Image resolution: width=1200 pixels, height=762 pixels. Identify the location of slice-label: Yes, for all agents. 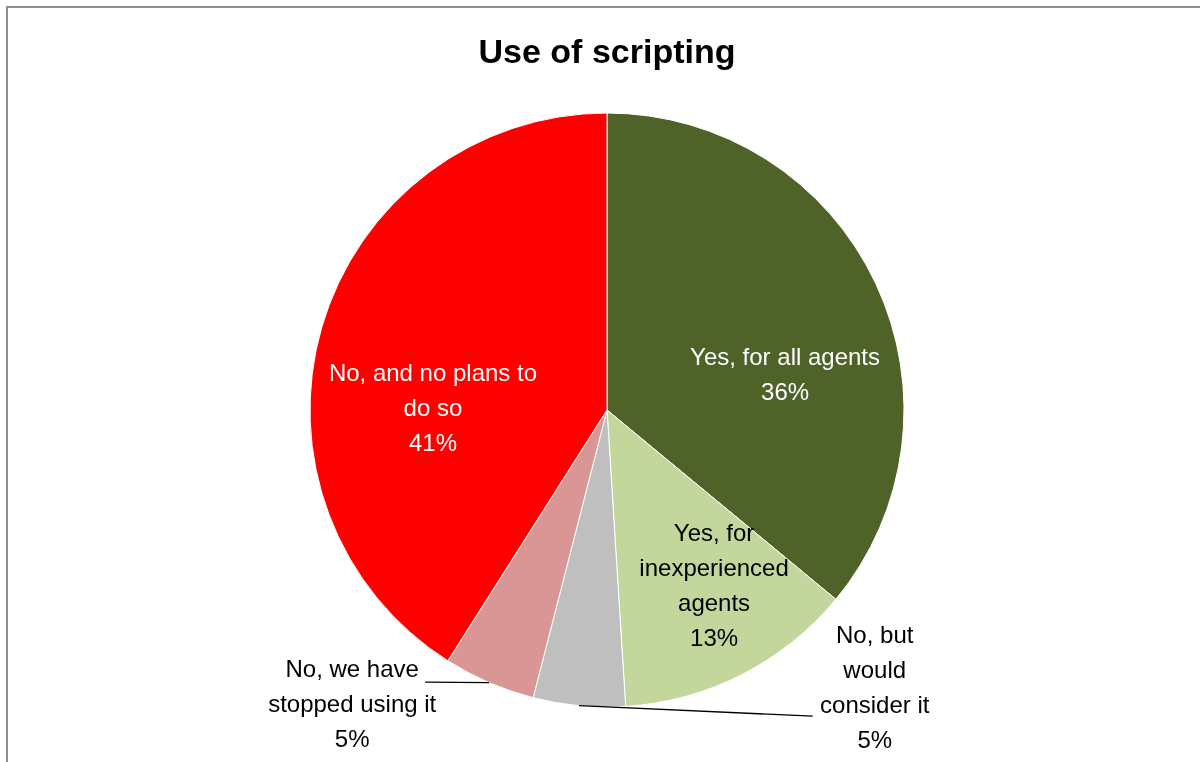
(785, 356).